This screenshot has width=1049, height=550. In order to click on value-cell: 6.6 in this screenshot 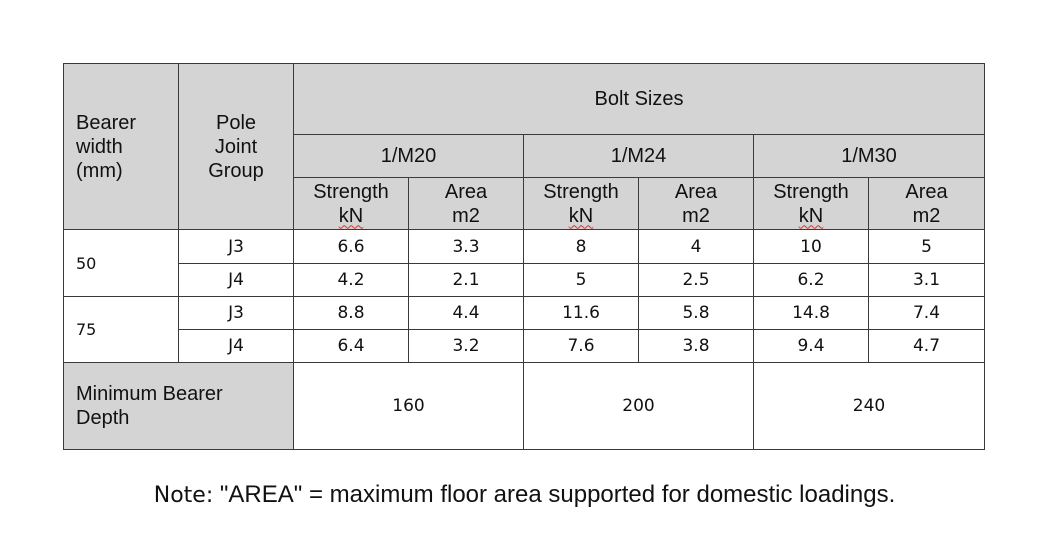, I will do `click(351, 246)`.